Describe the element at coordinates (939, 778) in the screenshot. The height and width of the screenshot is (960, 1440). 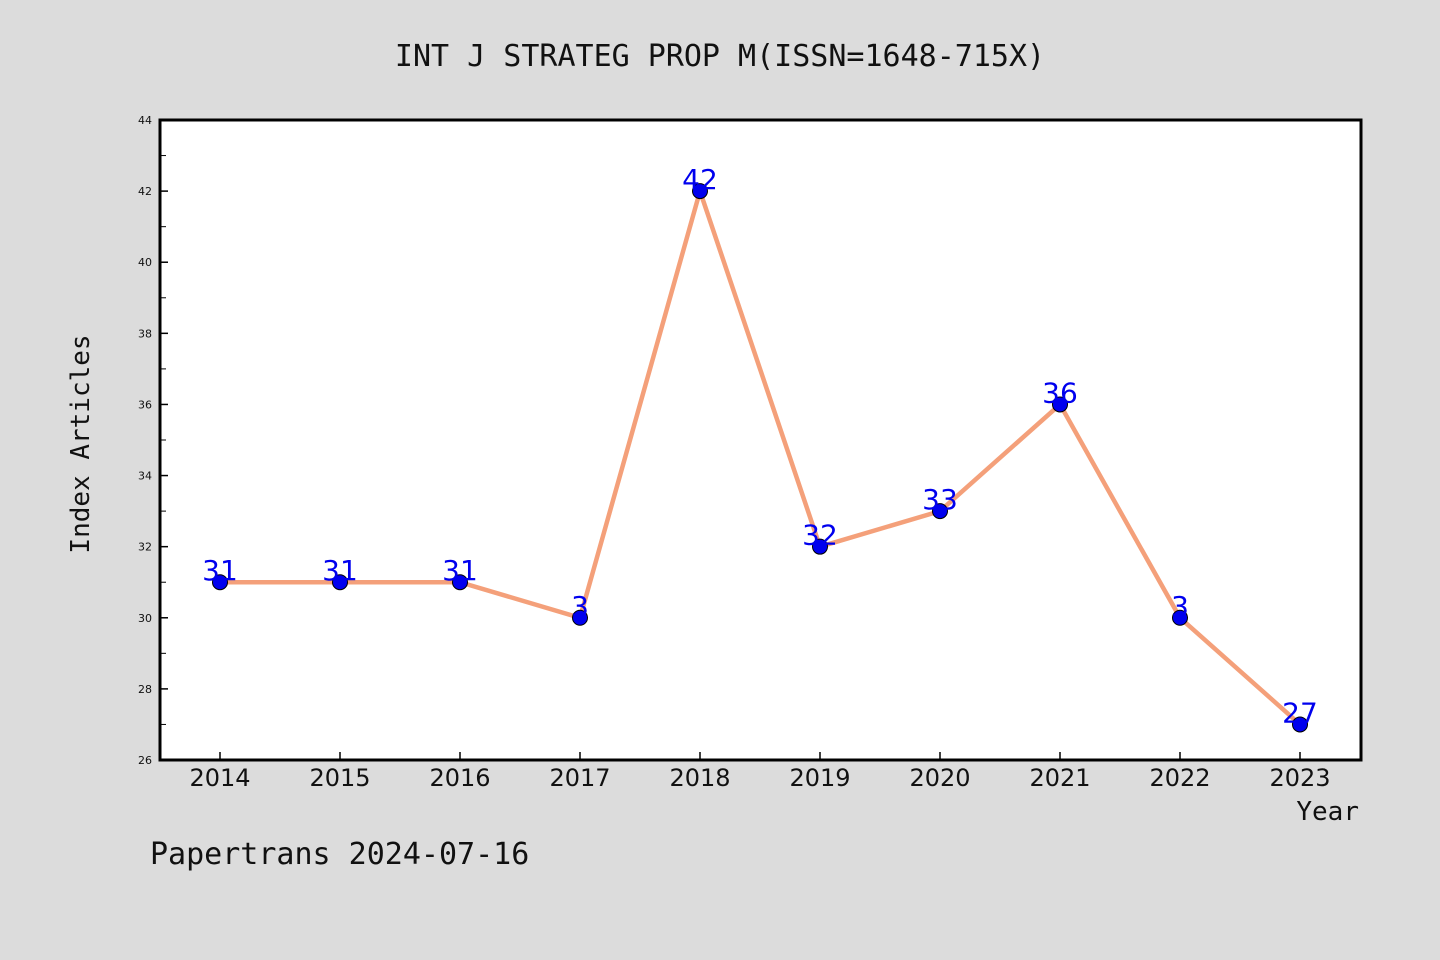
I see `x-tick-label: 2020` at that location.